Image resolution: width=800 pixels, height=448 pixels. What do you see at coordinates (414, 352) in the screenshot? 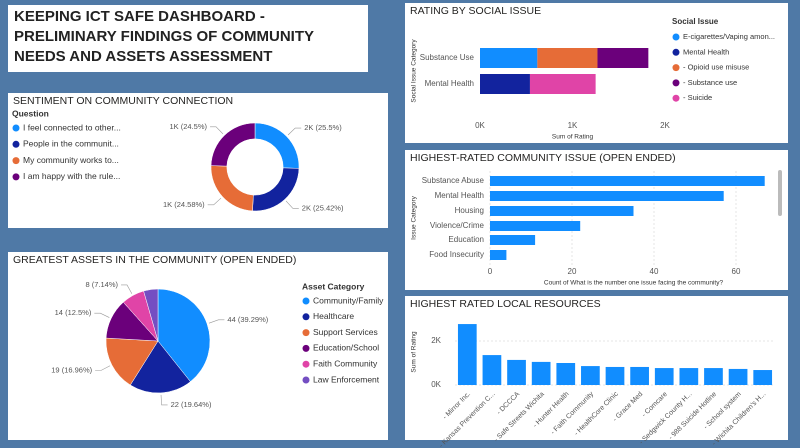
I see `y-axis-label: Sum of Rating` at bounding box center [414, 352].